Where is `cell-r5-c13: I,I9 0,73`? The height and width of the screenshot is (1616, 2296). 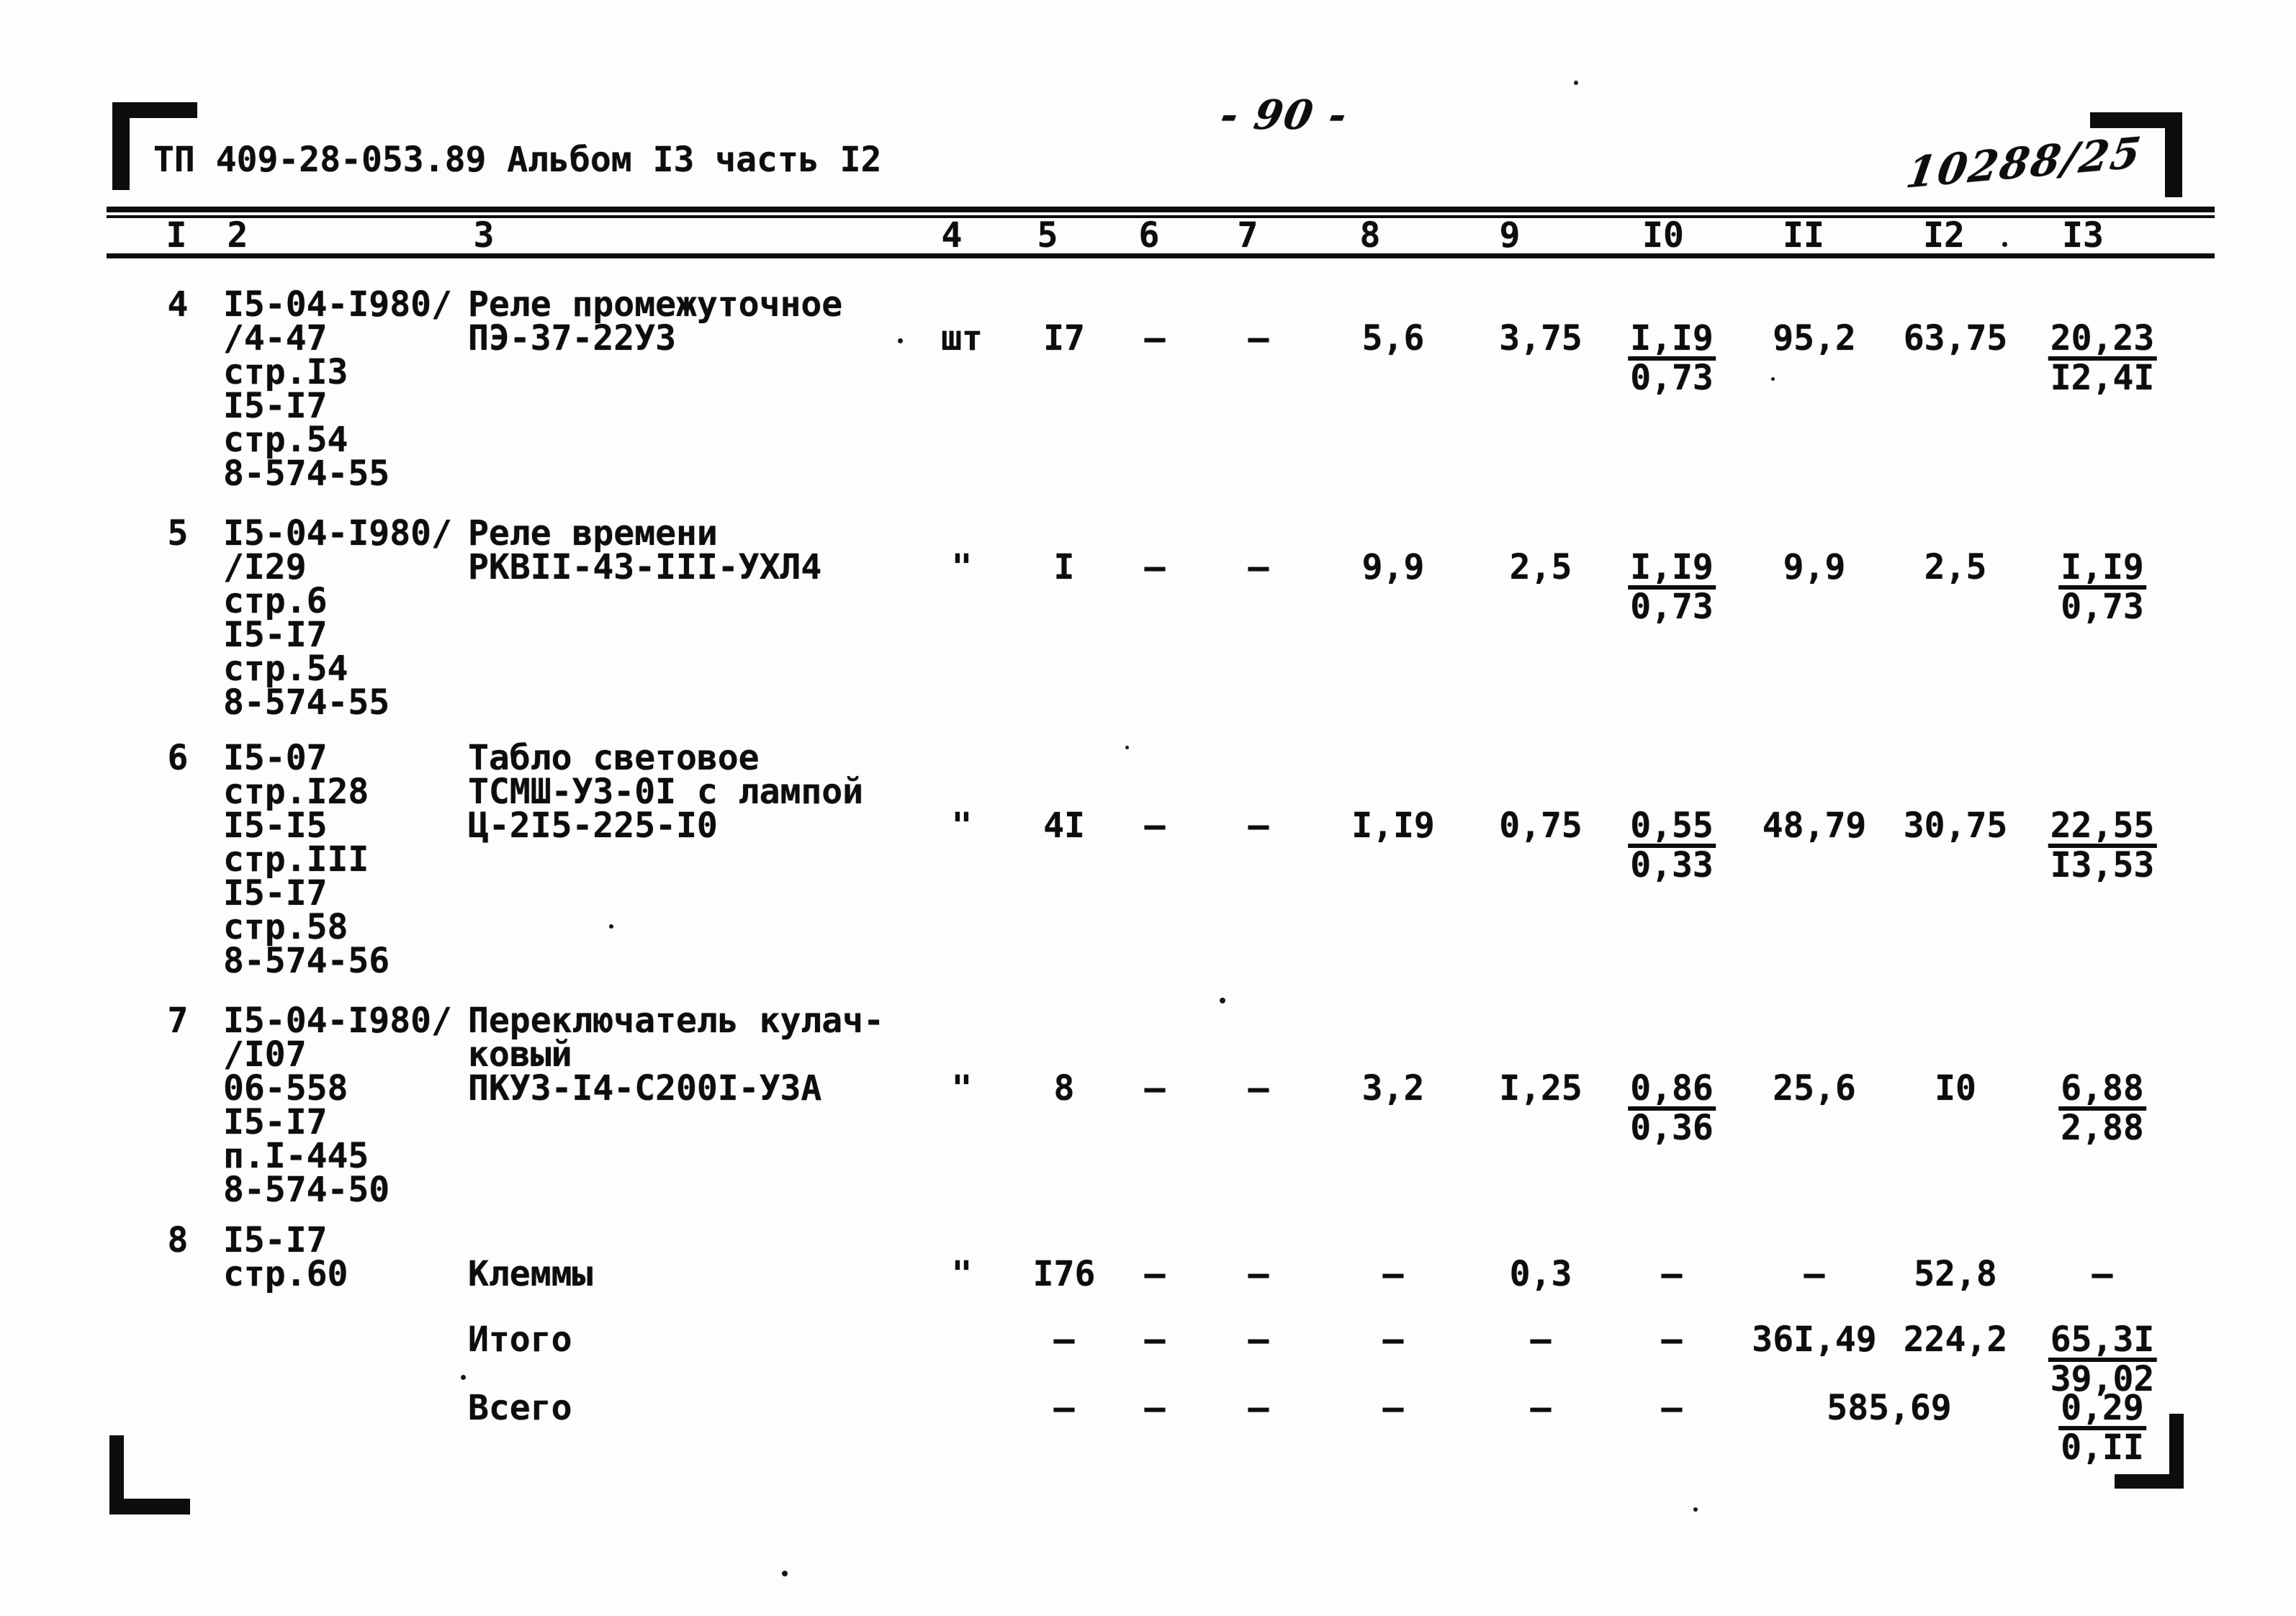
cell-r5-c13: I,I9 0,73 is located at coordinates (2102, 587).